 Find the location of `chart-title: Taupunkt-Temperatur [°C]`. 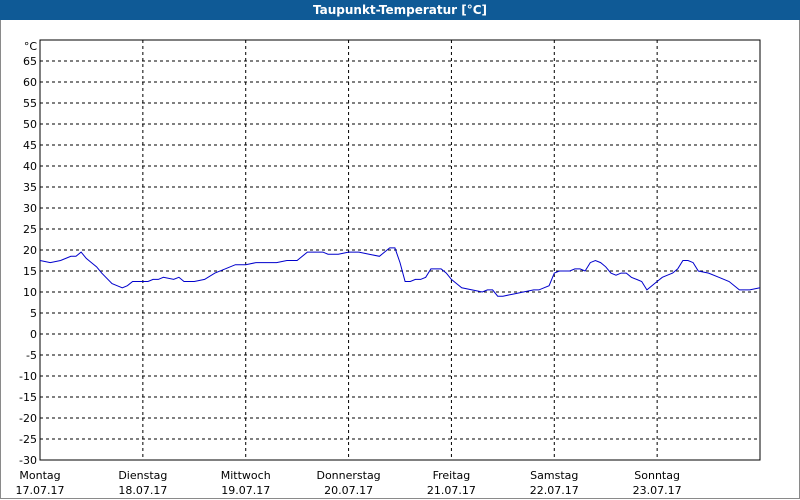

chart-title: Taupunkt-Temperatur [°C] is located at coordinates (400, 10).